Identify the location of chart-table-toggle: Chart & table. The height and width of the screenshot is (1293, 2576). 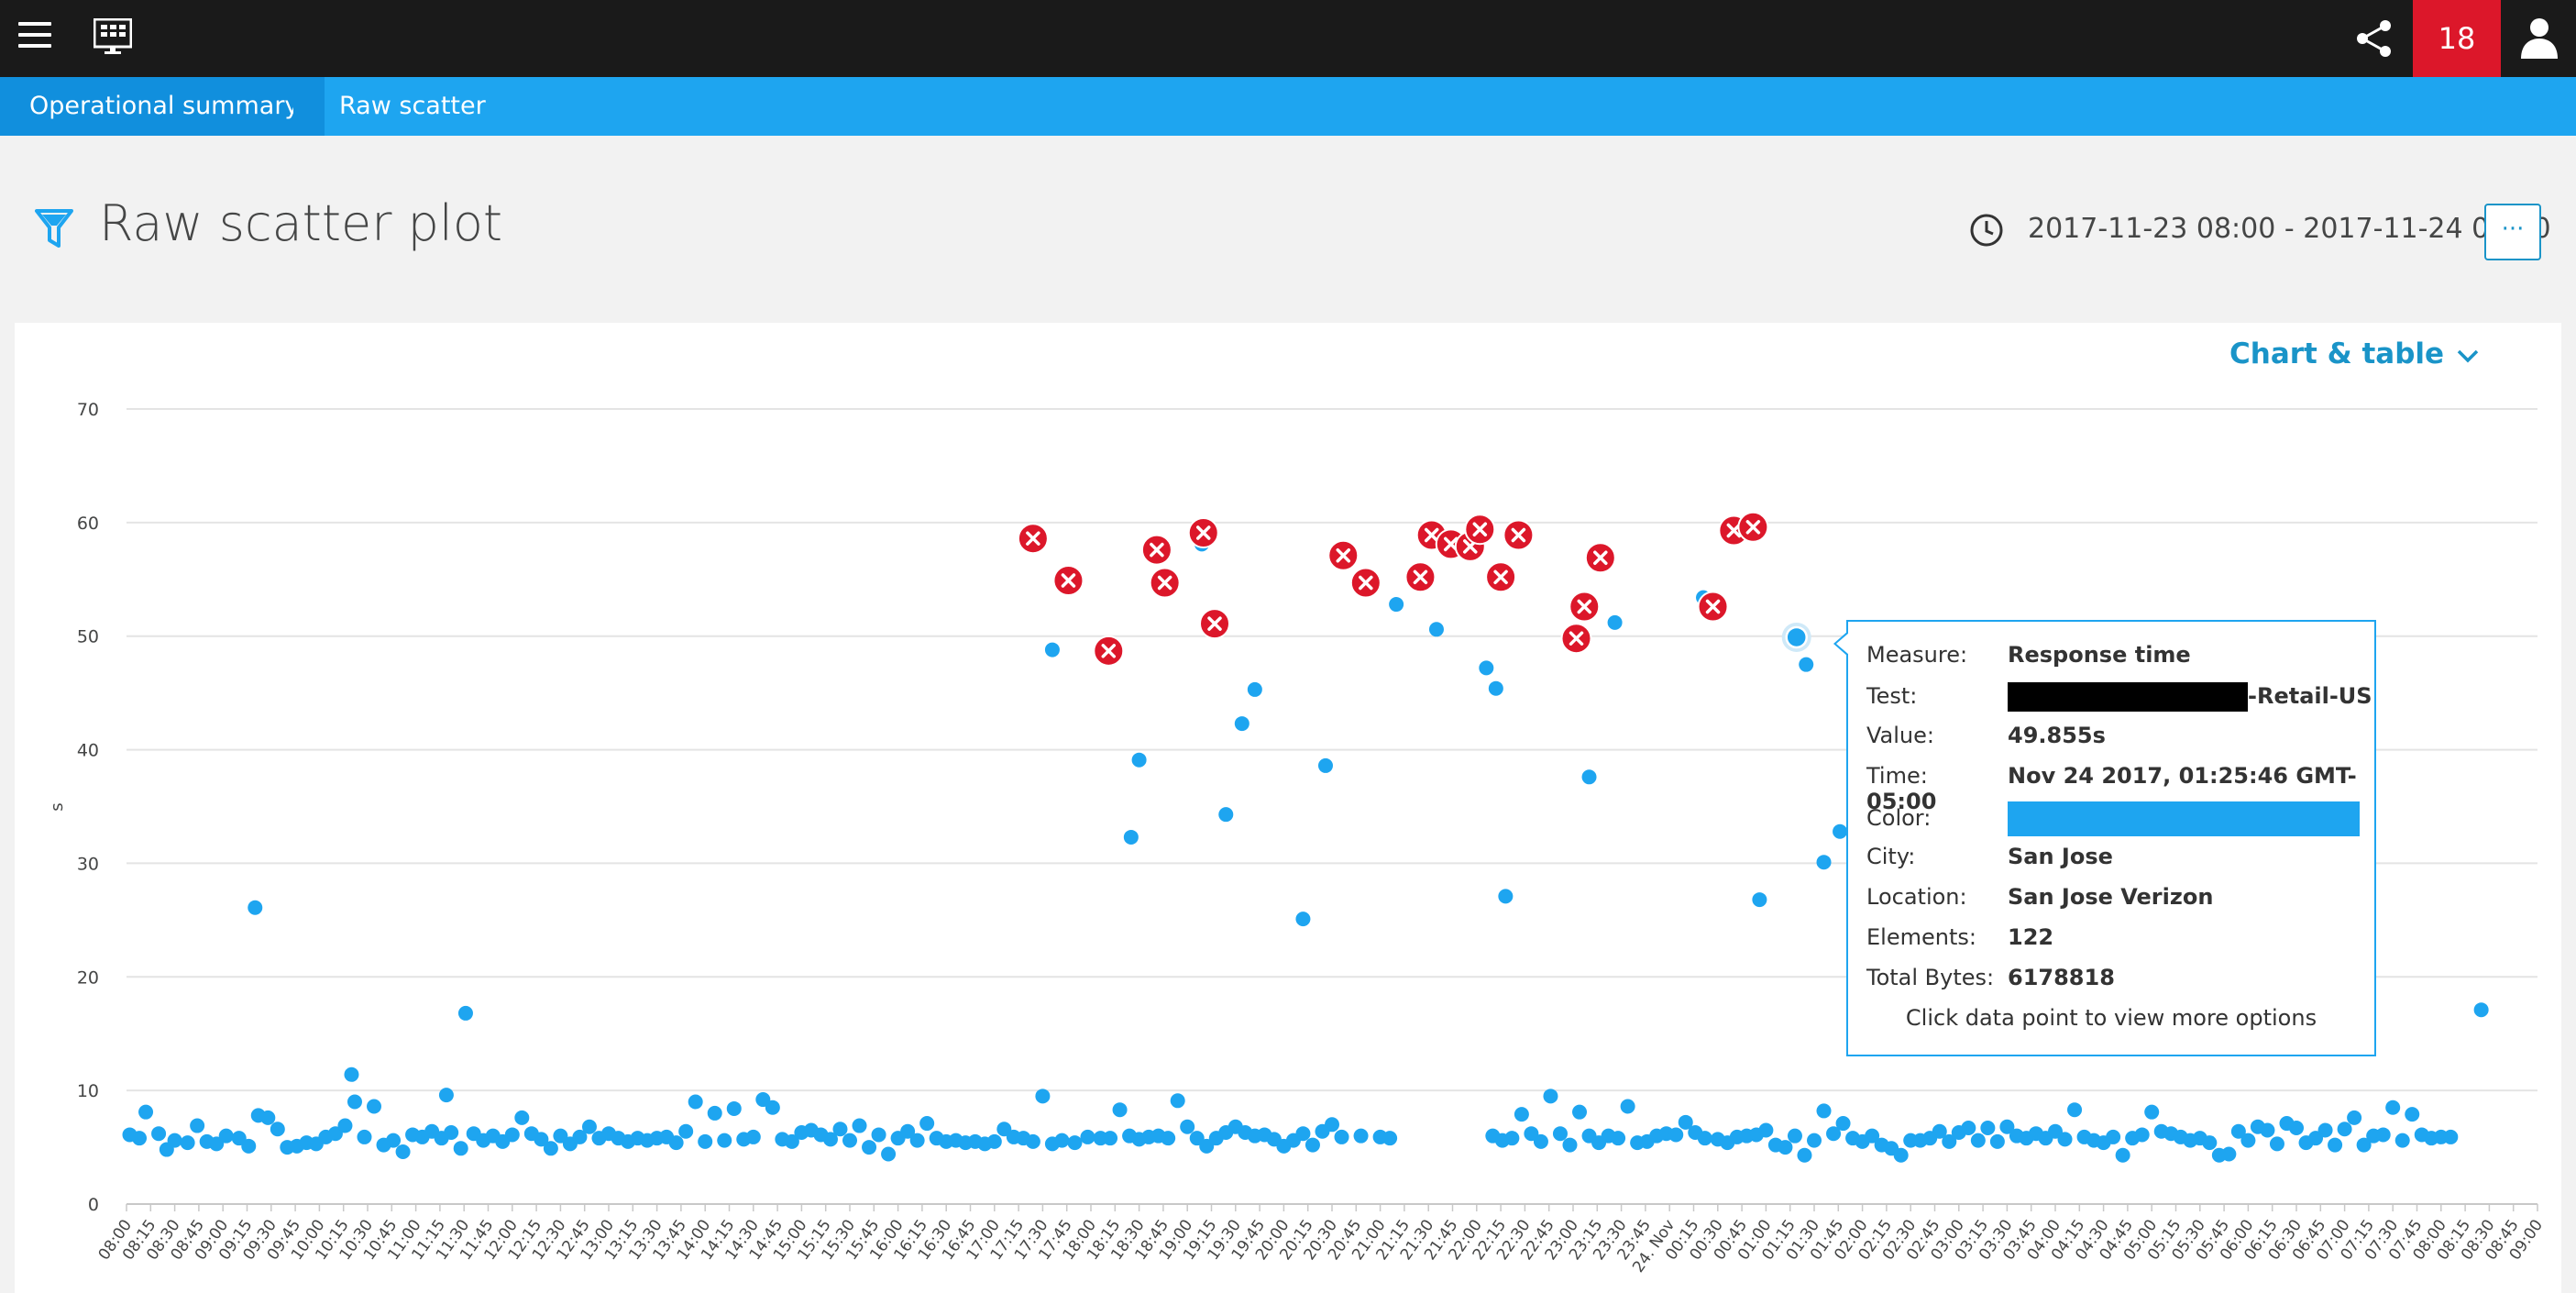
(2354, 353).